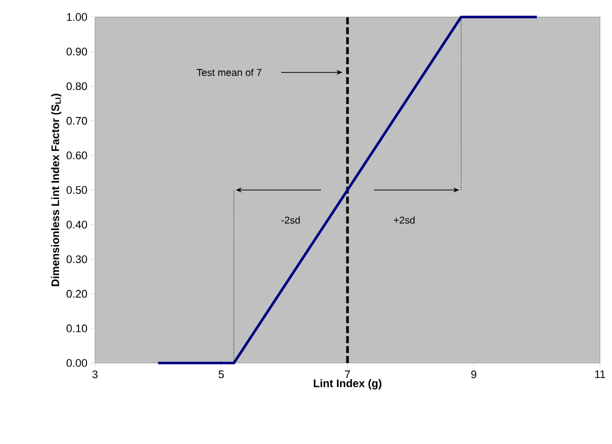 Image resolution: width=612 pixels, height=444 pixels. Describe the element at coordinates (77, 224) in the screenshot. I see `y-tick-label: 0.40` at that location.